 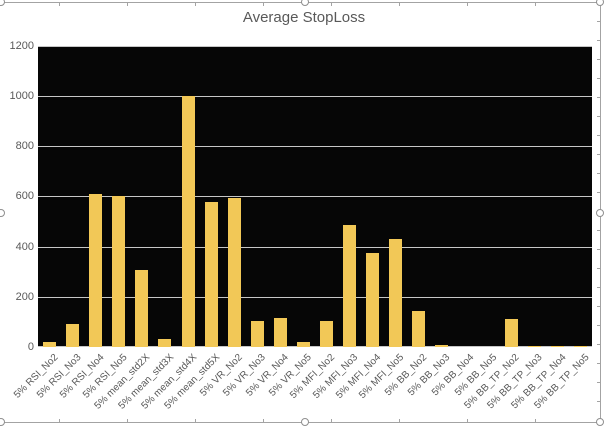 What do you see at coordinates (21, 96) in the screenshot?
I see `y-tick-label-1000: 1000` at bounding box center [21, 96].